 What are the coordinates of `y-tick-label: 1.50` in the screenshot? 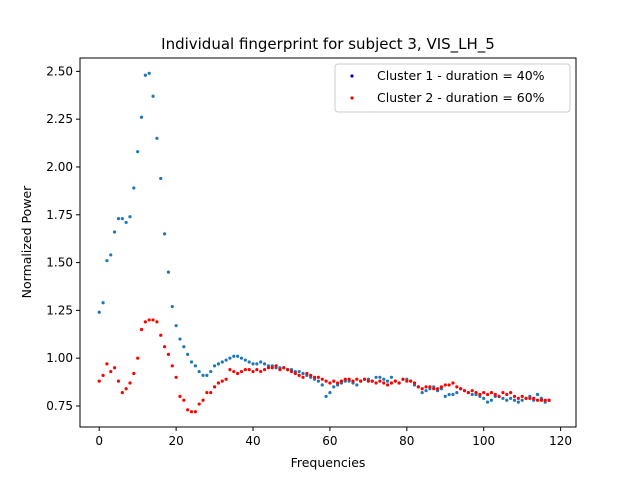 It's located at (59, 263).